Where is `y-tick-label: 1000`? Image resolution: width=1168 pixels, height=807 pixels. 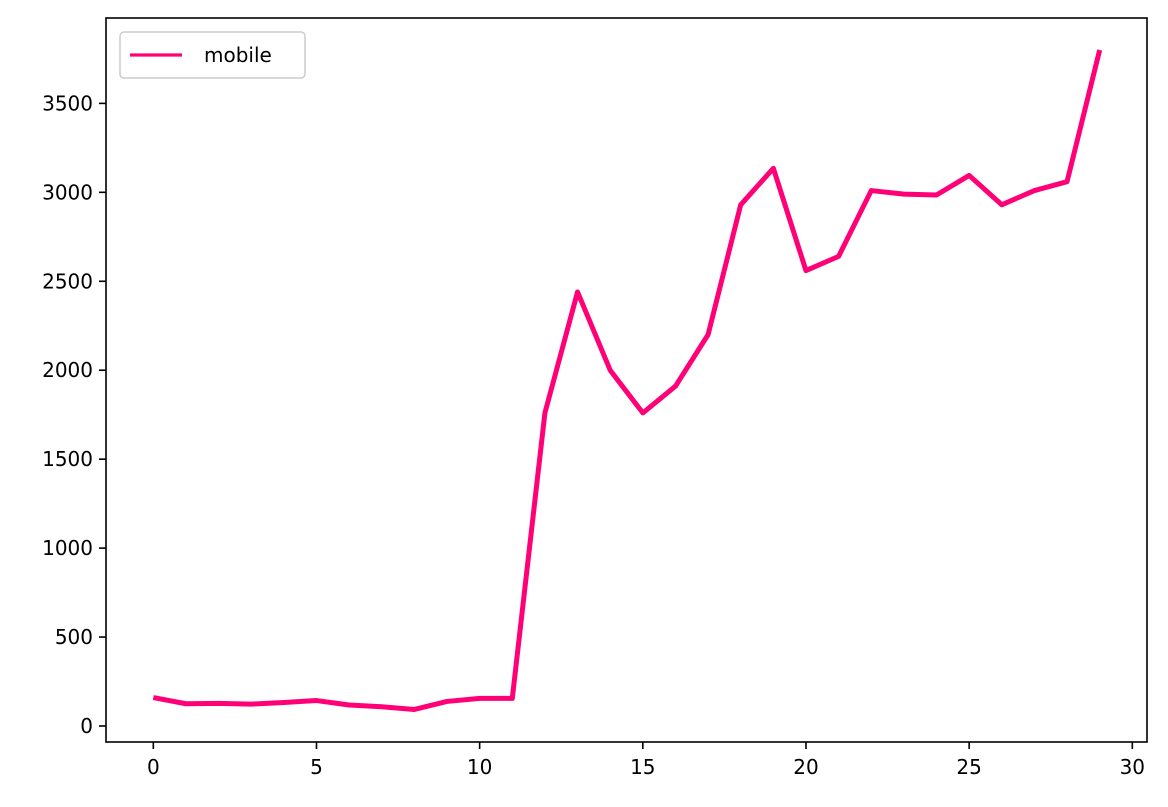
y-tick-label: 1000 is located at coordinates (67, 548).